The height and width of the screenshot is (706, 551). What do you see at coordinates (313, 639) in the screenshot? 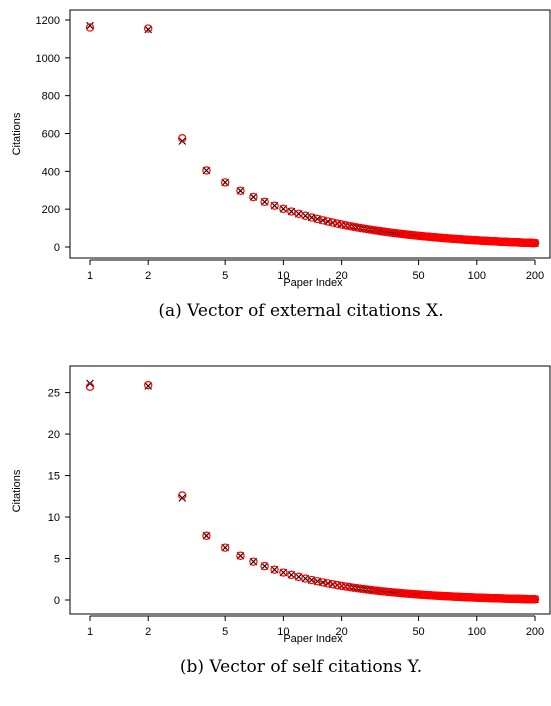
I see `x-axis-title-b: Paper Index` at bounding box center [313, 639].